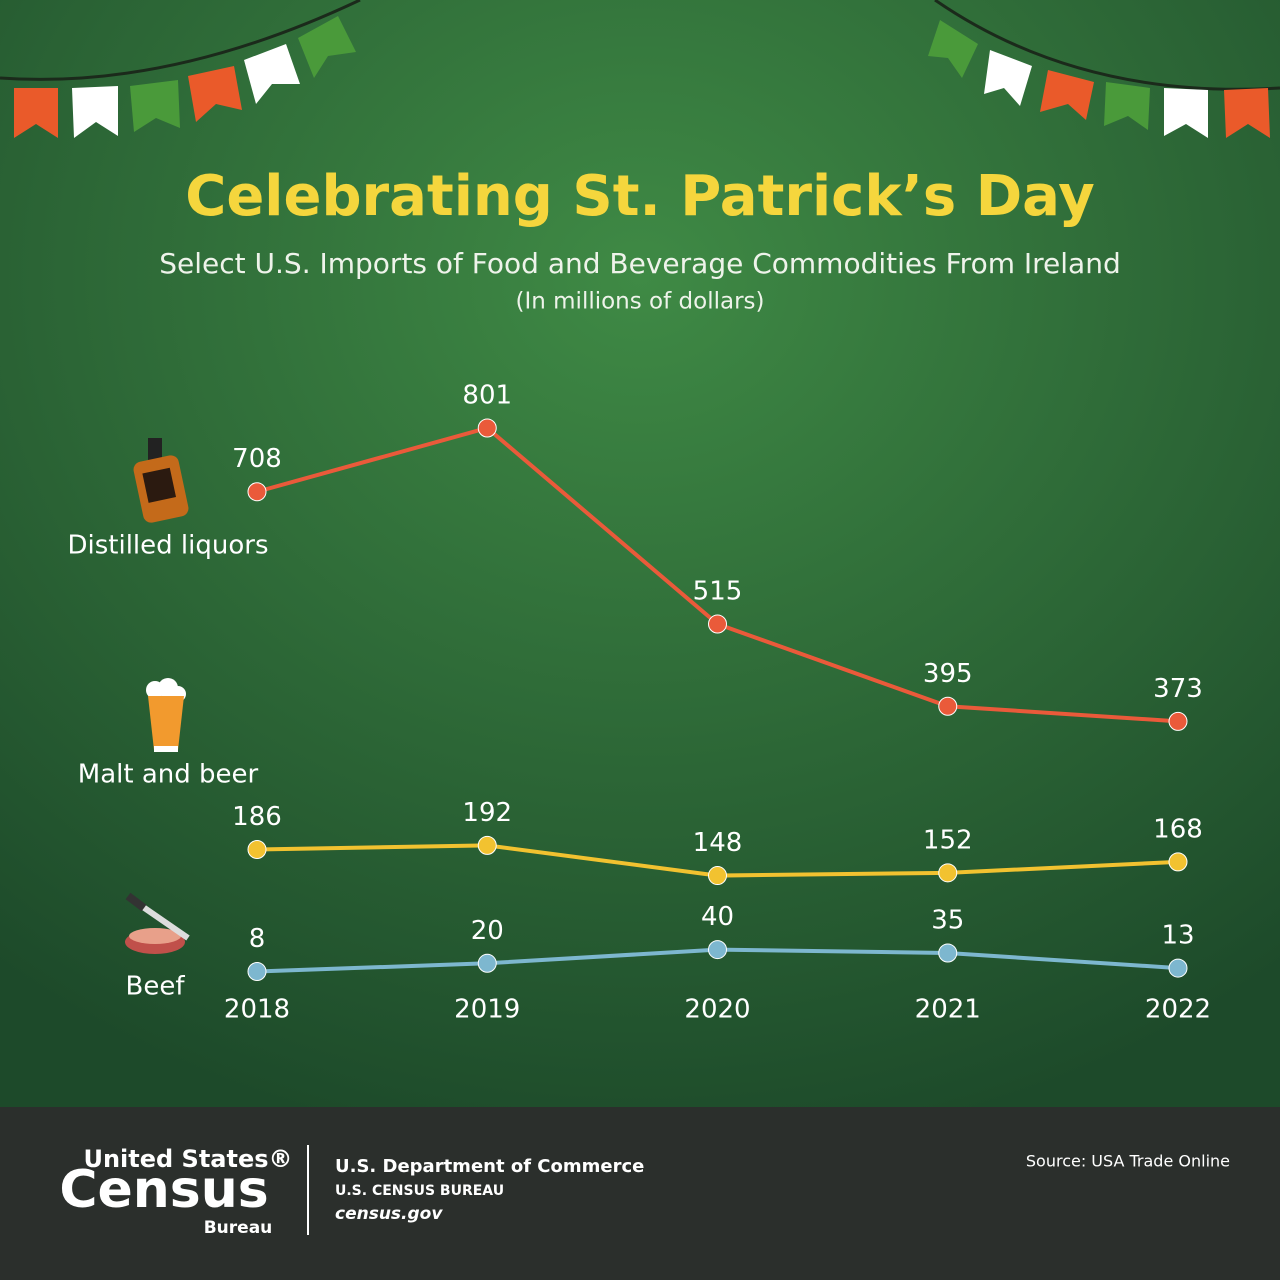  Describe the element at coordinates (487, 931) in the screenshot. I see `data-label: 20` at that location.